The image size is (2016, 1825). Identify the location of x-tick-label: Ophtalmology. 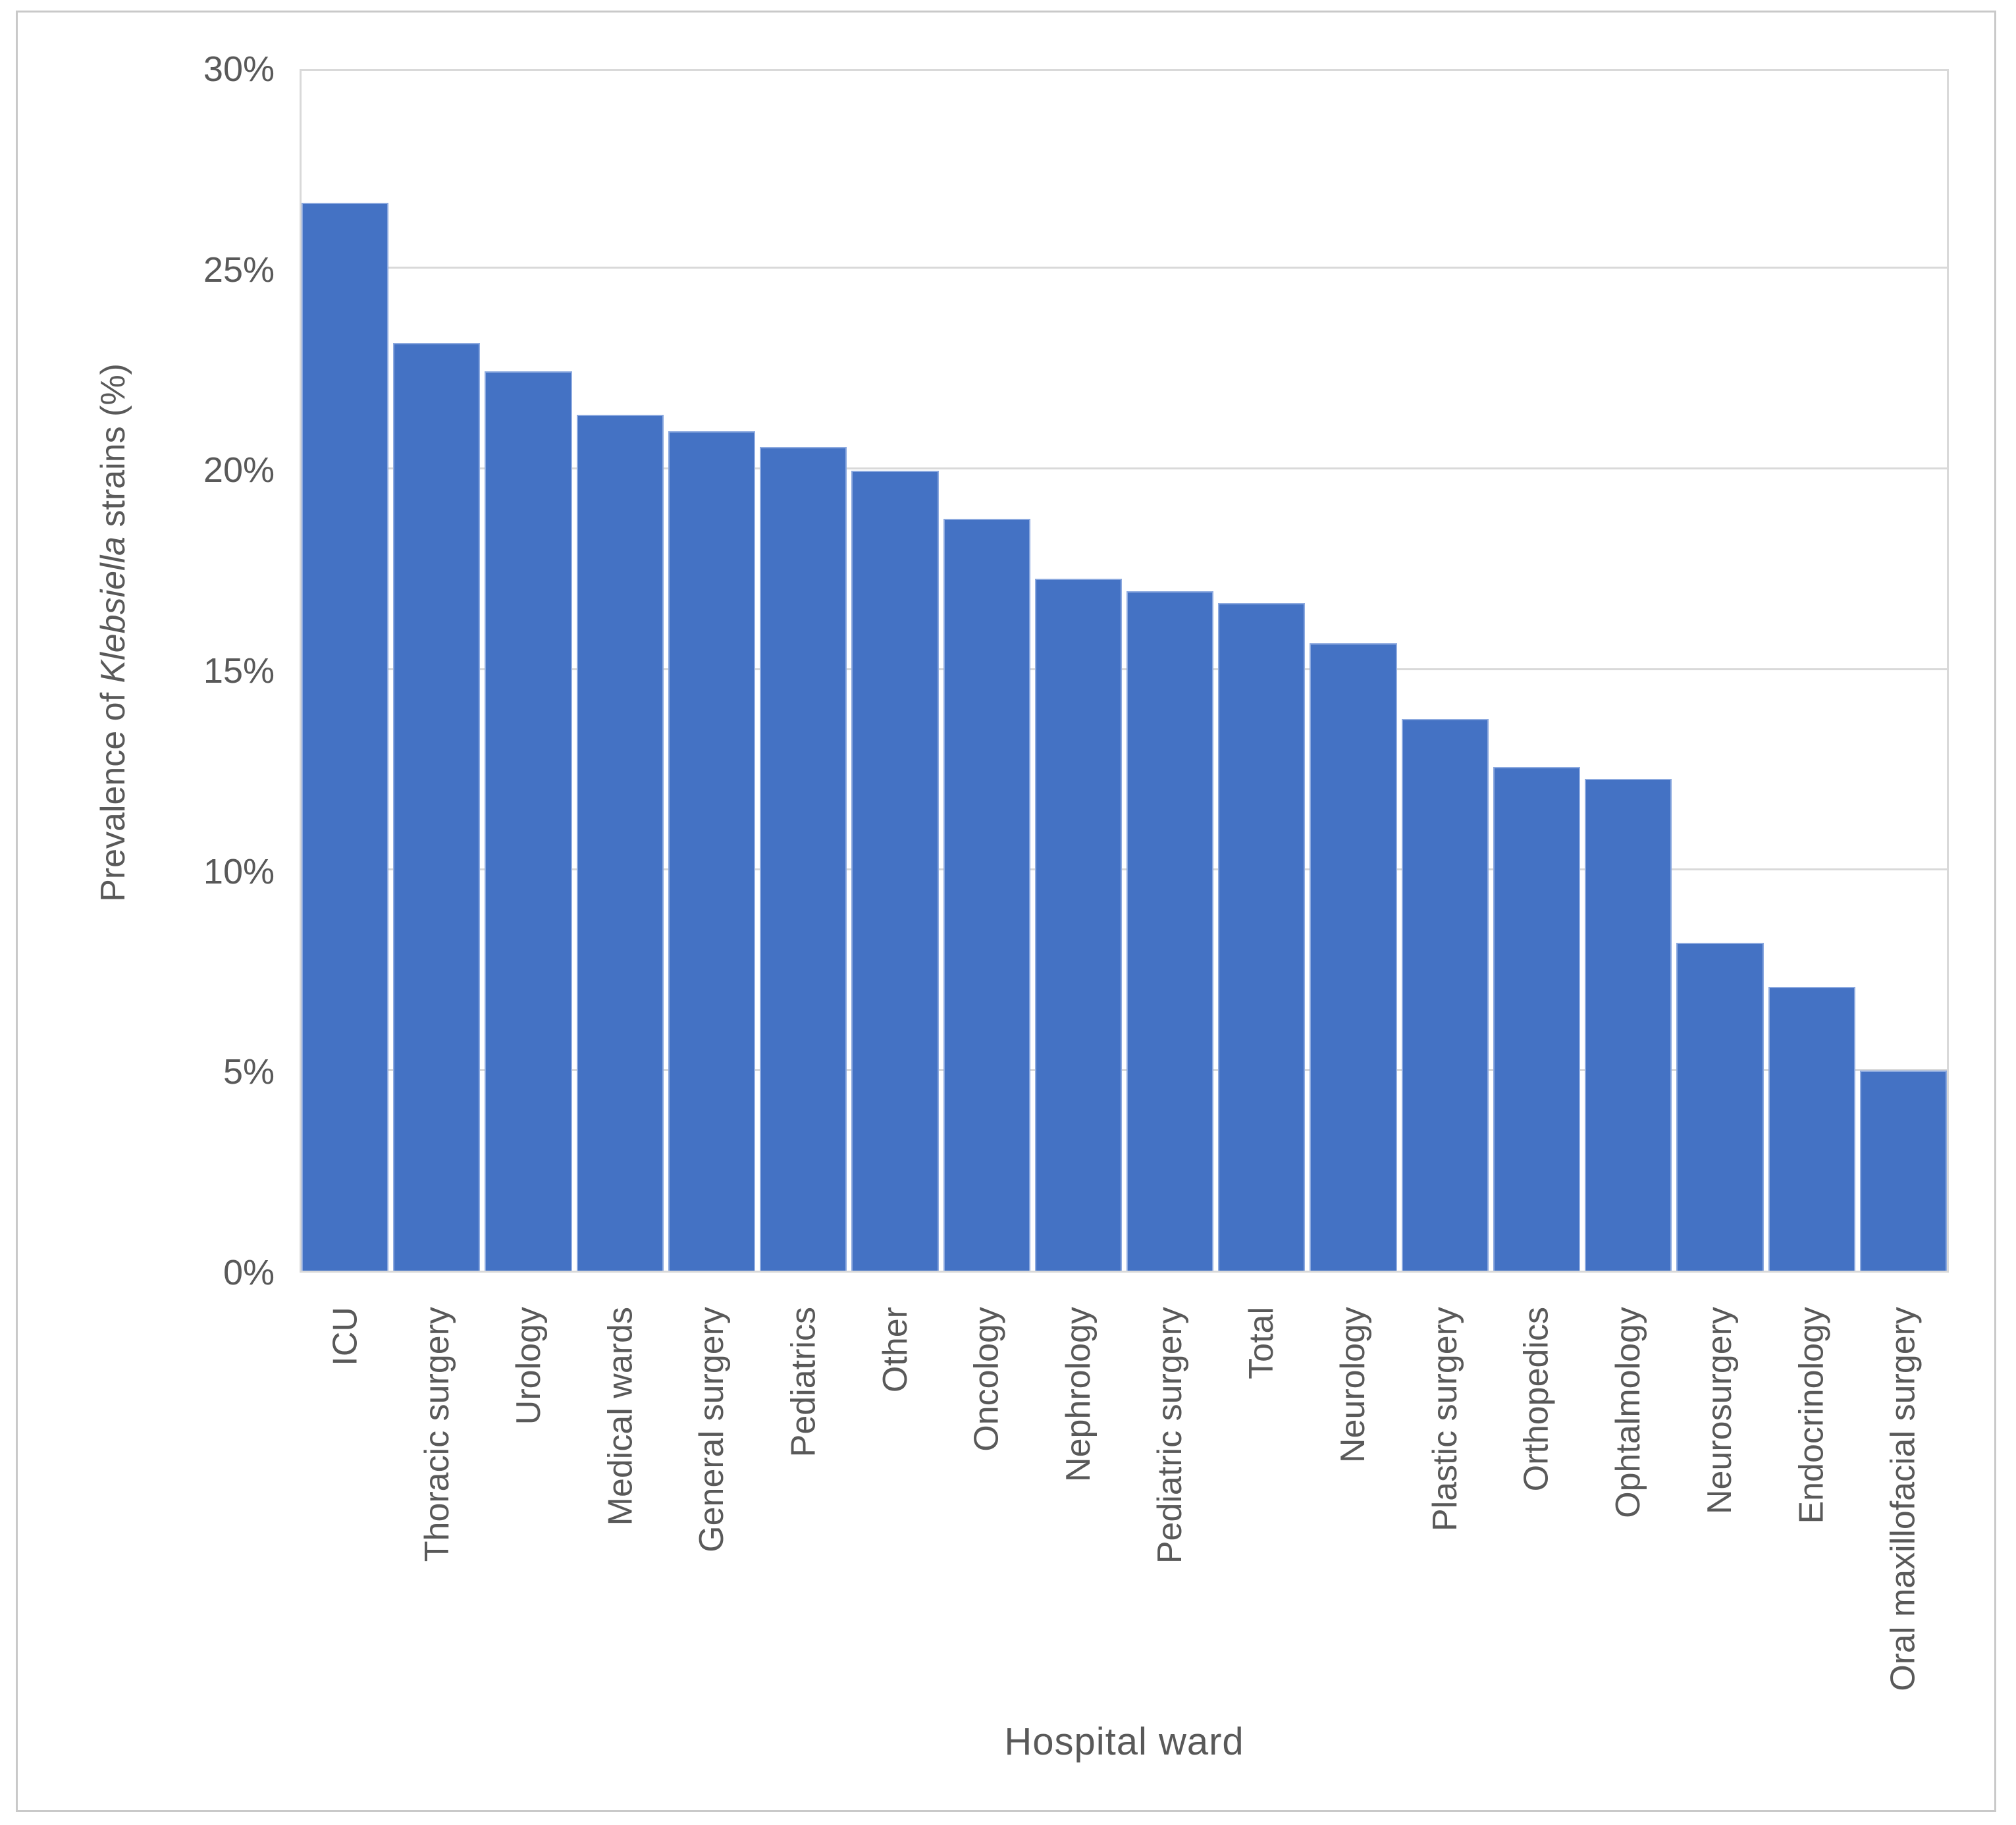
(1627, 1412).